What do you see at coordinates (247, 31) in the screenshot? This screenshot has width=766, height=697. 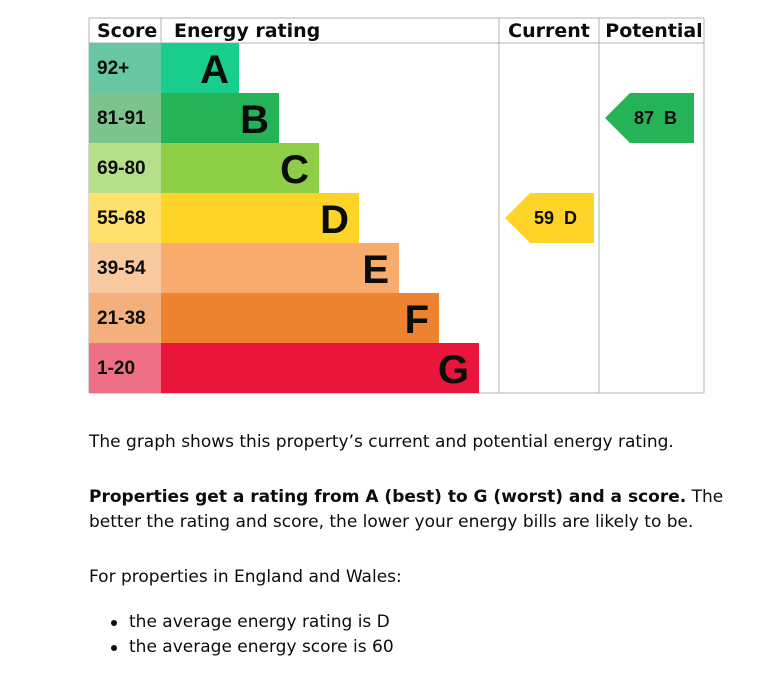 I see `header-energy-rating: Energy rating` at bounding box center [247, 31].